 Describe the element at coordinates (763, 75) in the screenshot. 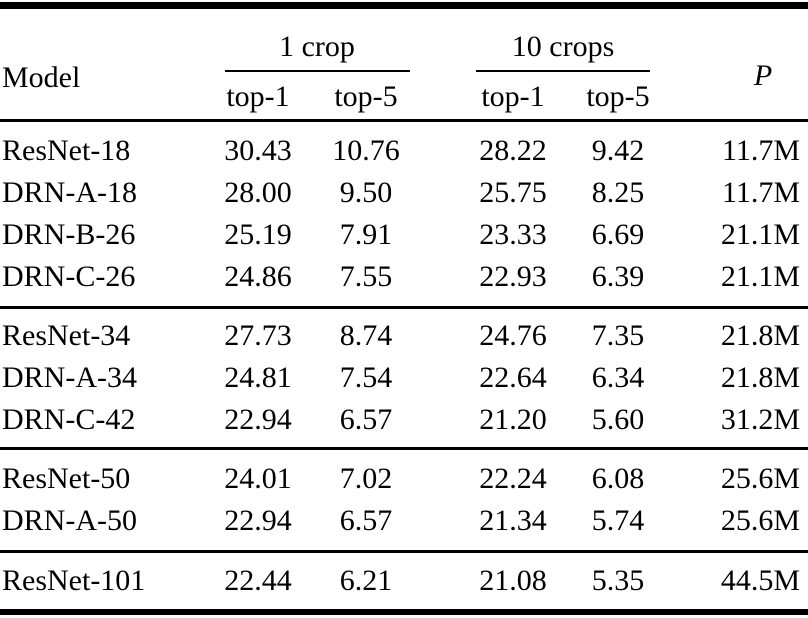

I see `column-header-params: P` at that location.